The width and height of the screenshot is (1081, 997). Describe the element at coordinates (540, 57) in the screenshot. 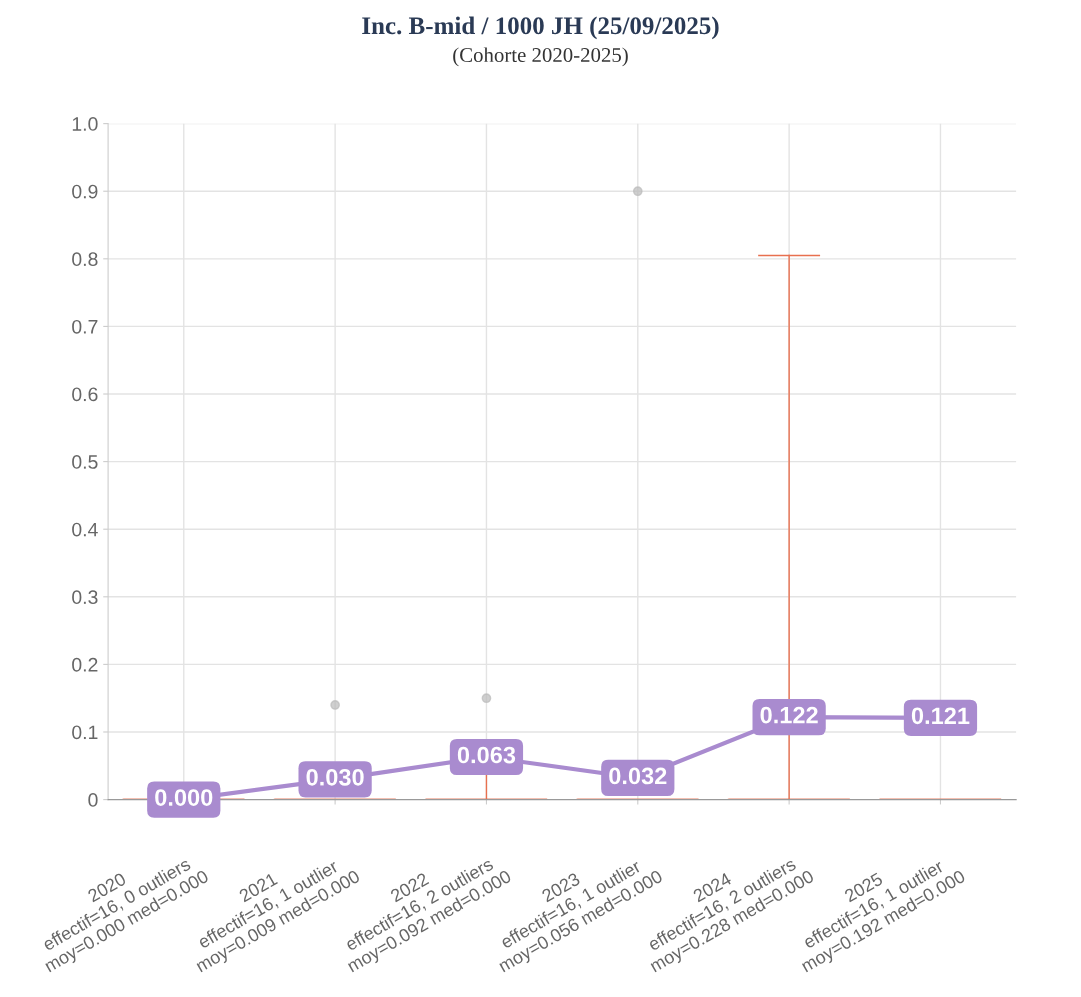

I see `chart-subtitle: (Cohorte 2020-2025)` at that location.